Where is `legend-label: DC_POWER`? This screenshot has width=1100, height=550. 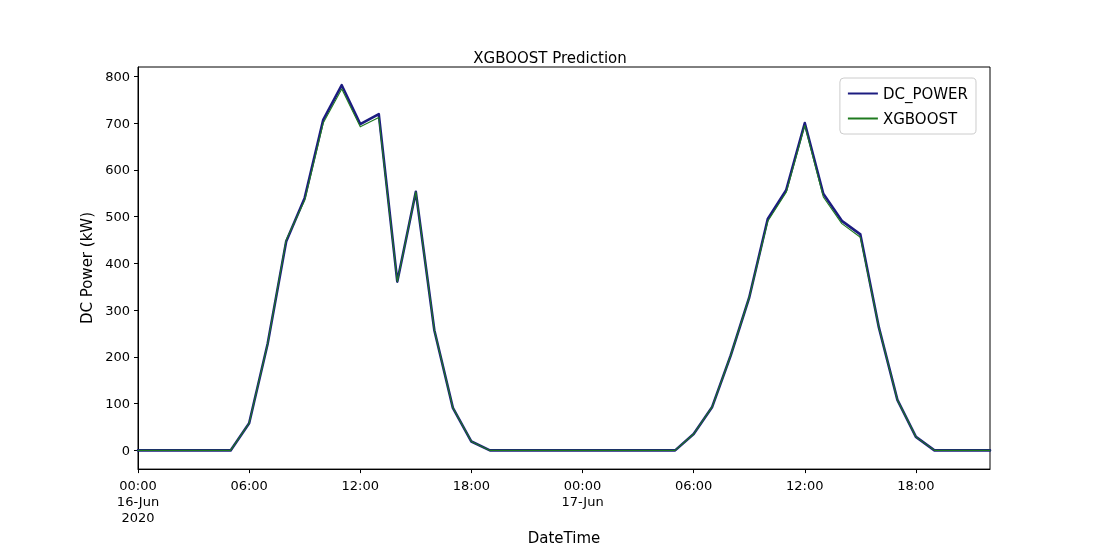
legend-label: DC_POWER is located at coordinates (925, 94).